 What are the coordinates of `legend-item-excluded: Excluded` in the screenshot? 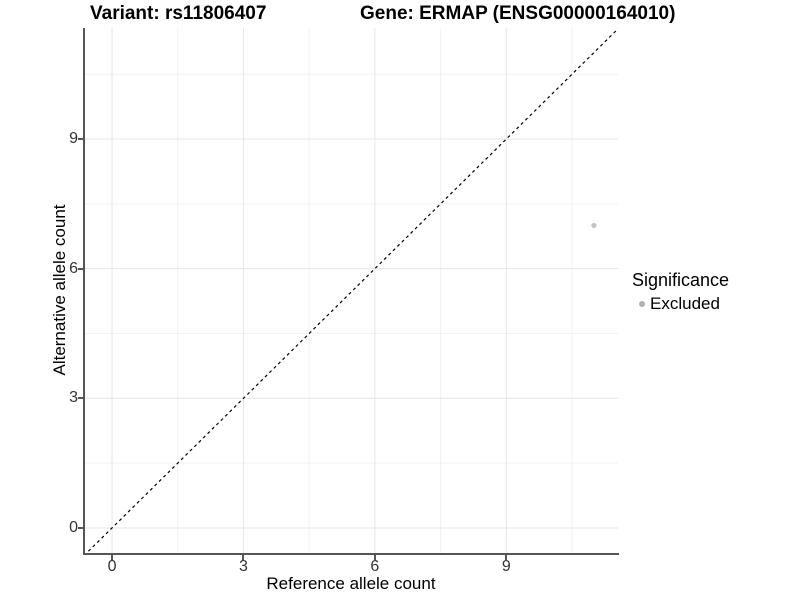 It's located at (680, 304).